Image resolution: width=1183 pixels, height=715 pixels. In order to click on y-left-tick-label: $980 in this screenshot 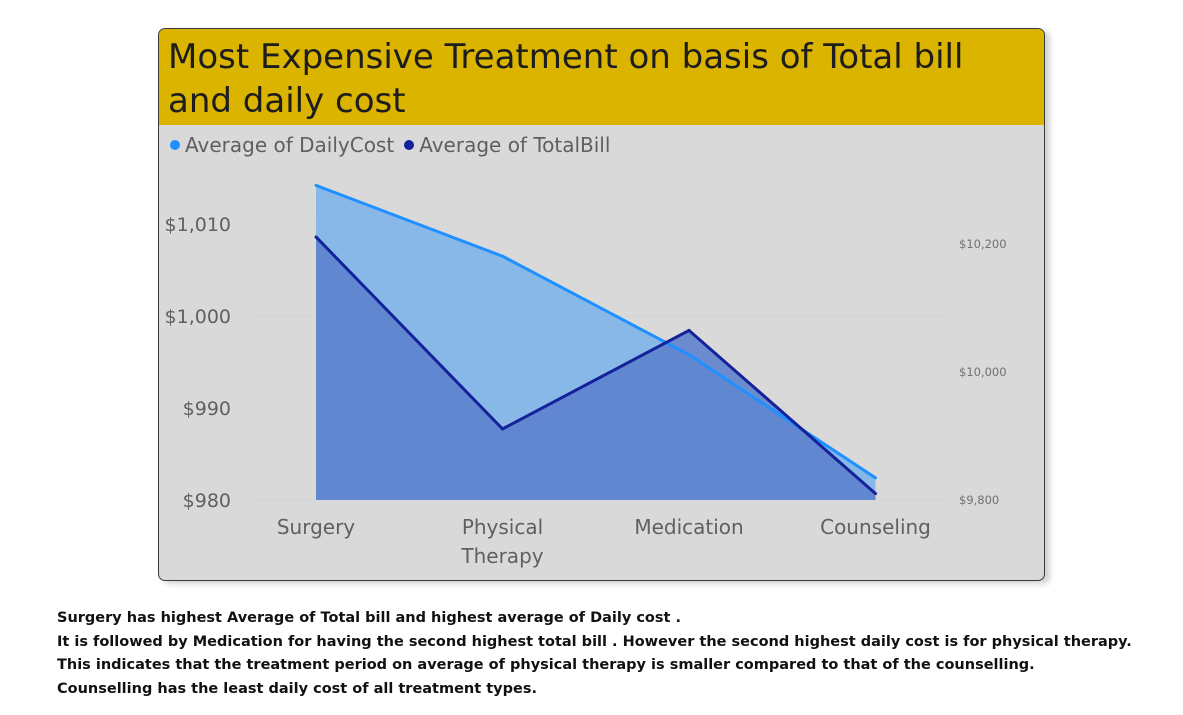, I will do `click(207, 501)`.